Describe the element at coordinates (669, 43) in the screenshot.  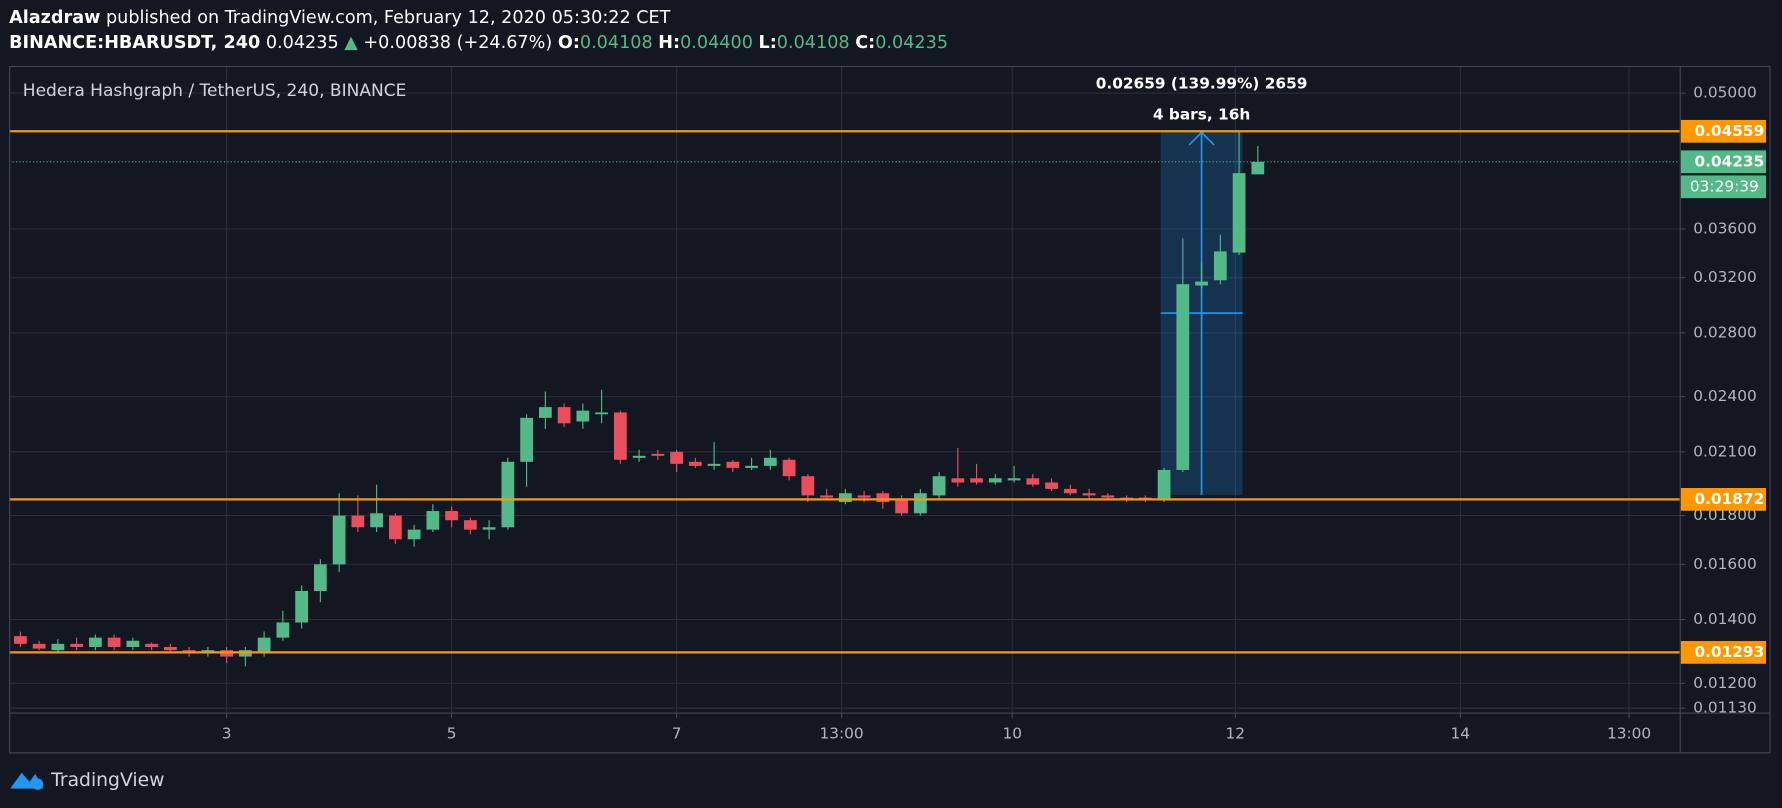
I see `high-label: H:` at that location.